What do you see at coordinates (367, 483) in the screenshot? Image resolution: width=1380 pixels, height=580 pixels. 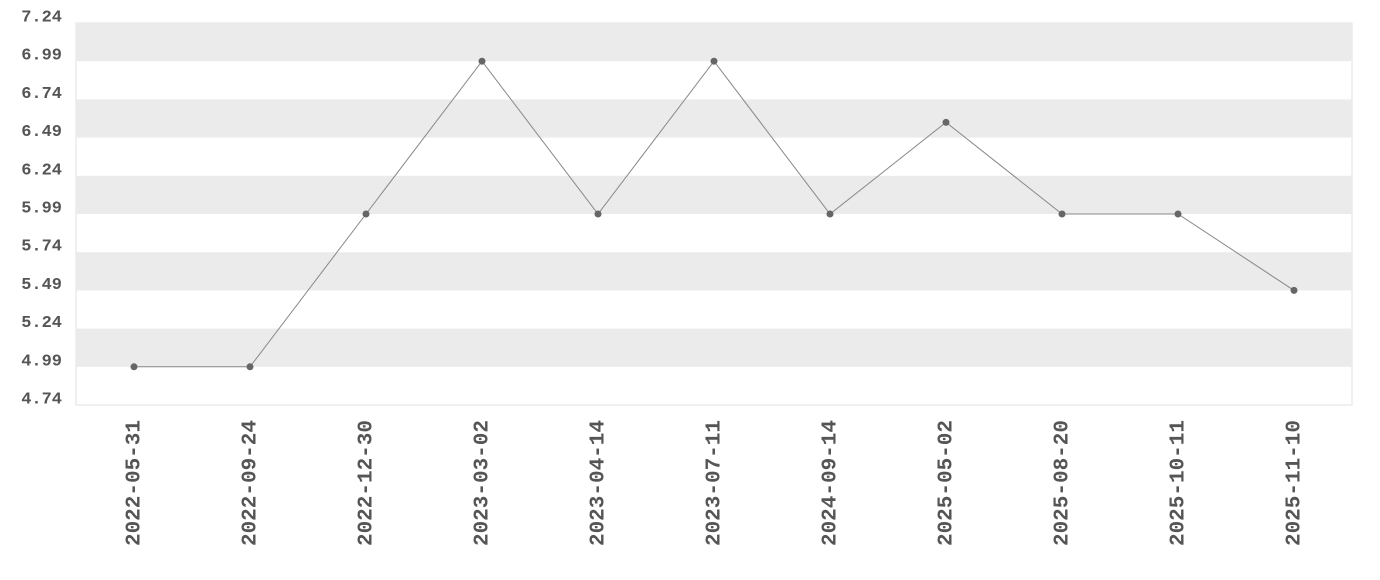 I see `x-tick-label: 2022-12-30` at bounding box center [367, 483].